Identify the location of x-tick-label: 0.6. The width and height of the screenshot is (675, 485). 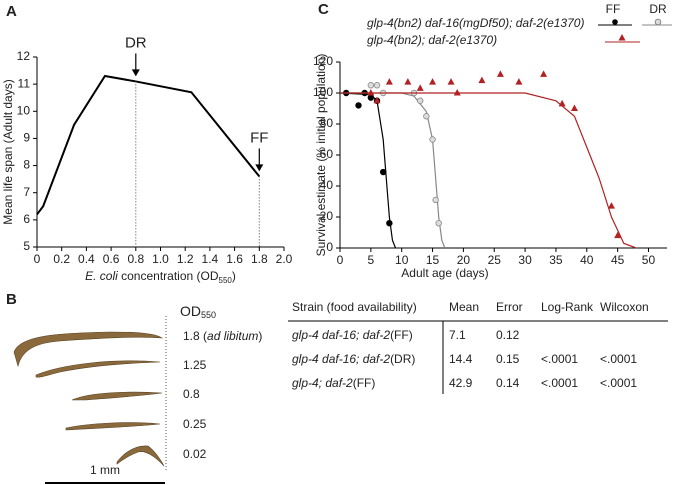
(111, 259).